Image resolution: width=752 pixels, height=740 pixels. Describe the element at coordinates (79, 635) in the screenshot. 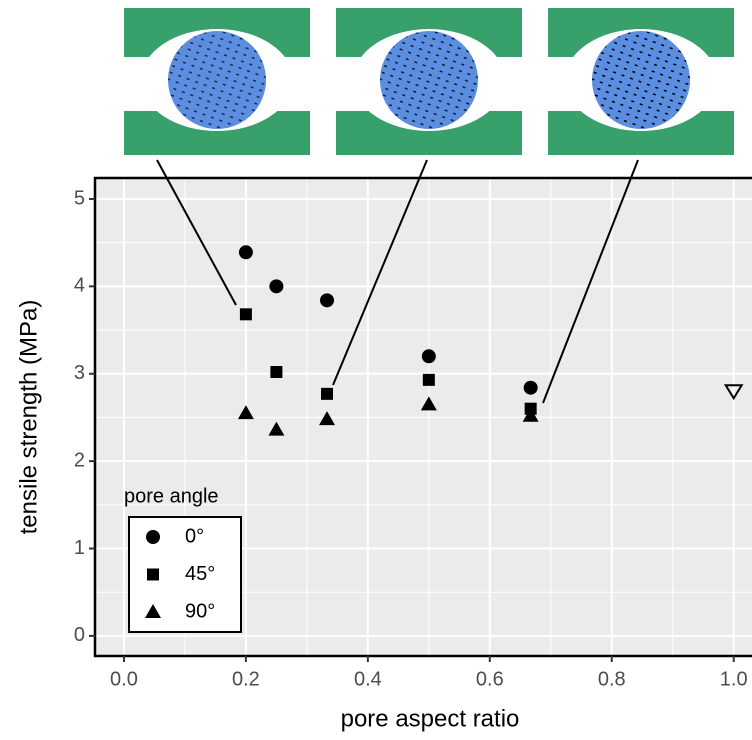

I see `y-tick-label: 0` at that location.